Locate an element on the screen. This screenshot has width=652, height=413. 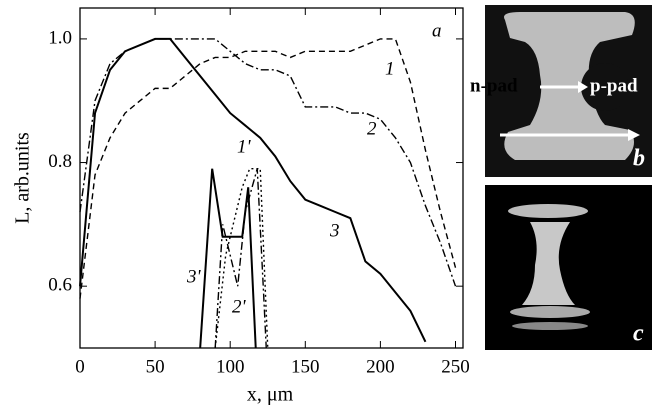
panel-label: a is located at coordinates (437, 30).